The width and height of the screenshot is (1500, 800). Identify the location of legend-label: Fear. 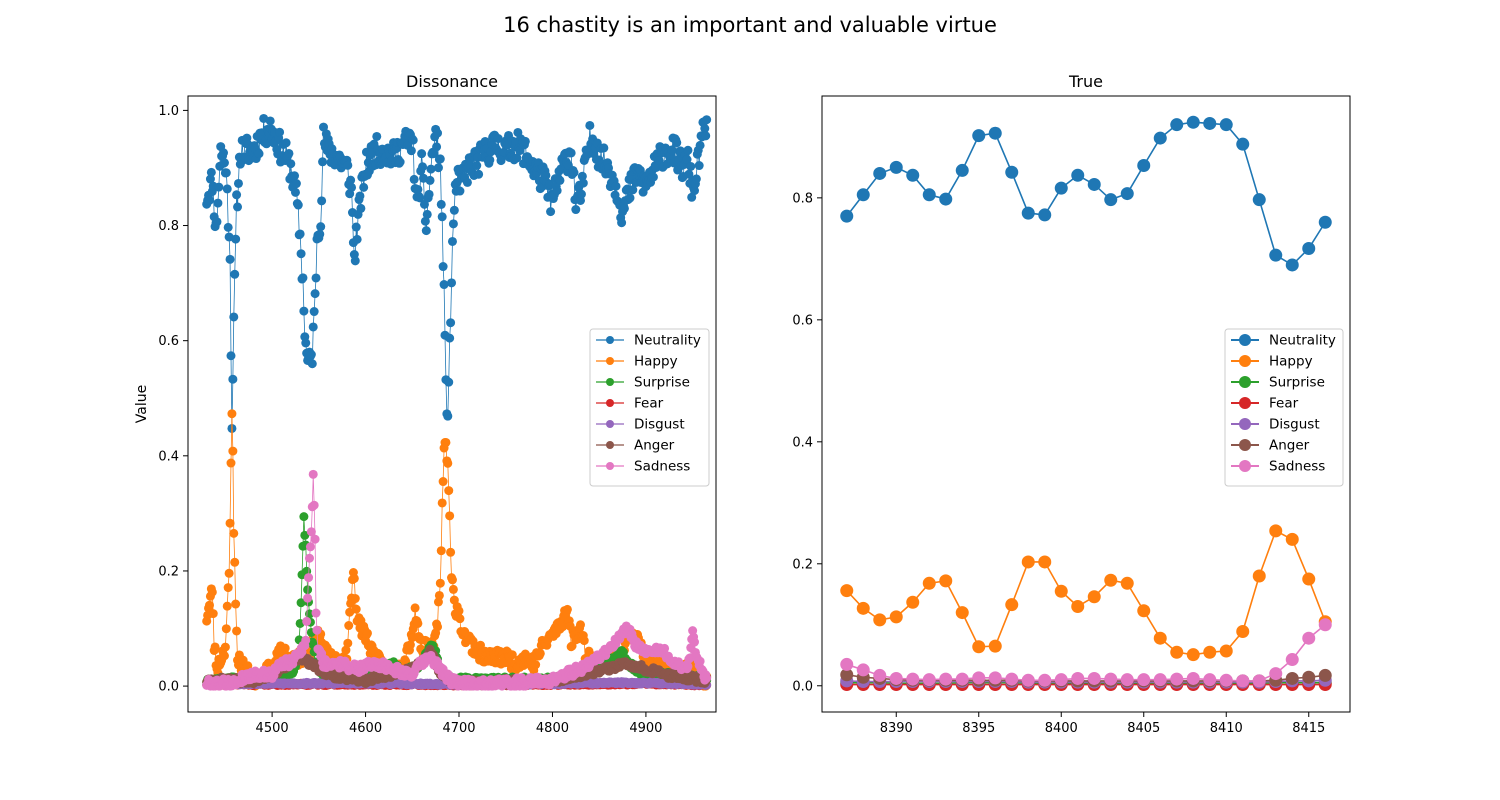
(1284, 404).